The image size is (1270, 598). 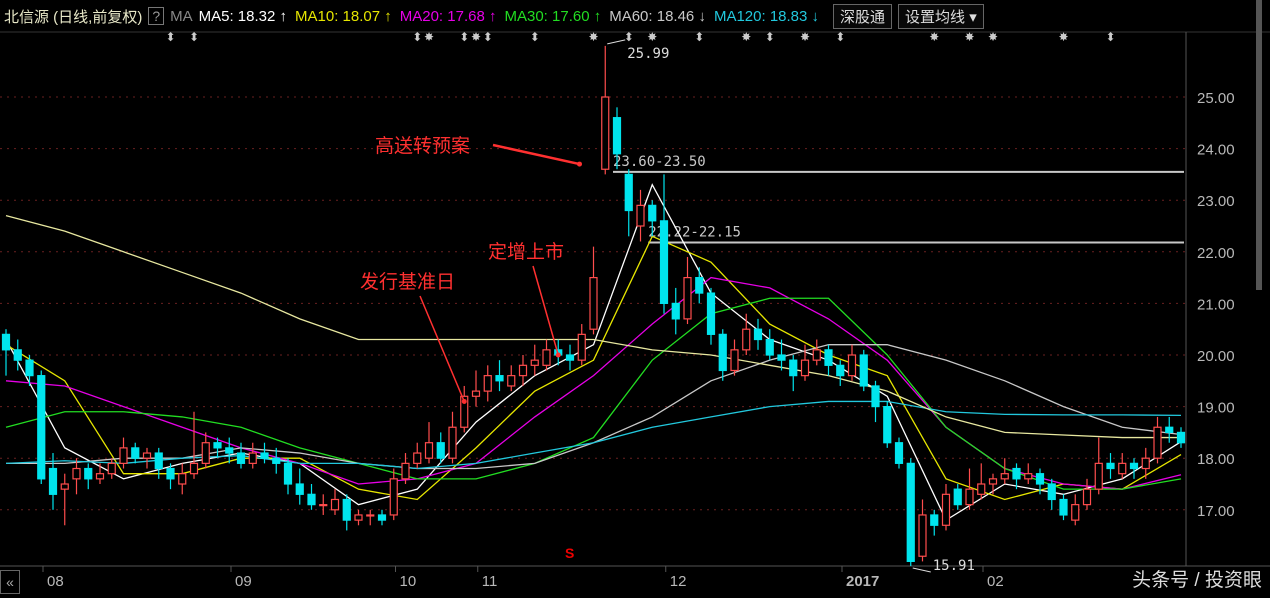 I want to click on shenzhen-connect-button: 深股通, so click(x=863, y=16).